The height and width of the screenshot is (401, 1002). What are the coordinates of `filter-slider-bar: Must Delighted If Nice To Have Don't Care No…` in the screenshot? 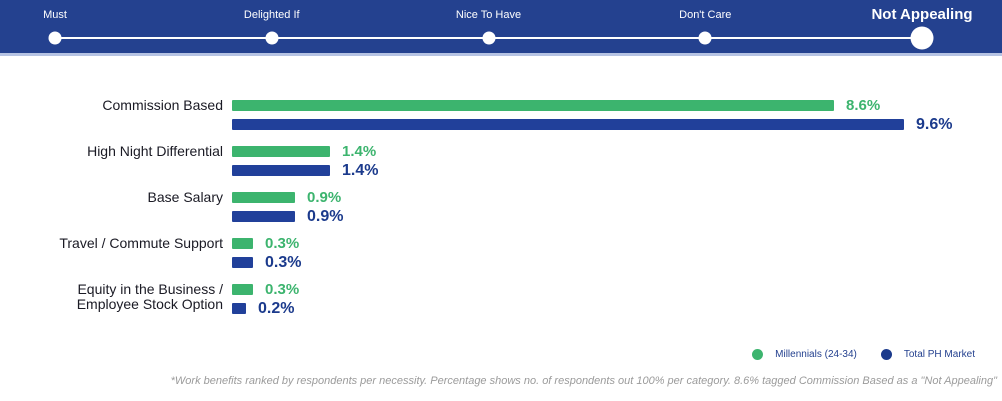 It's located at (501, 26).